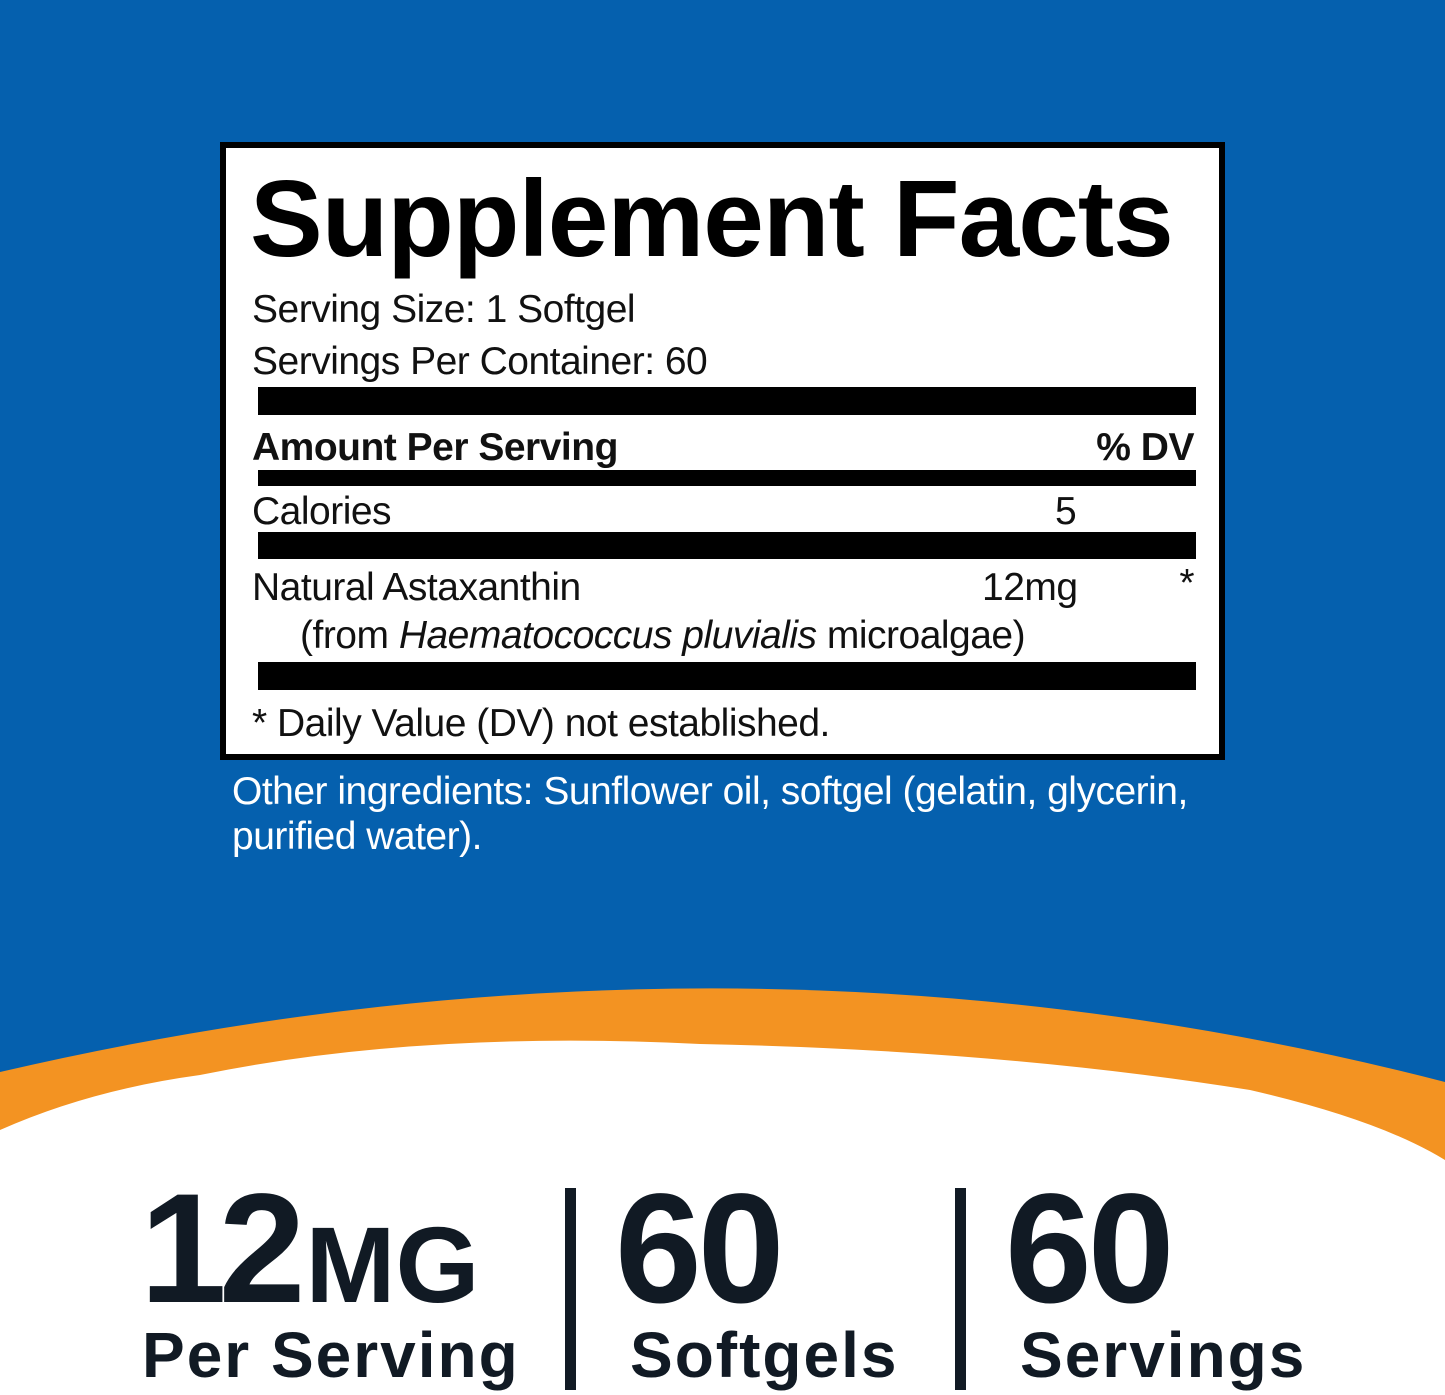  I want to click on dv-header: % DV, so click(1145, 447).